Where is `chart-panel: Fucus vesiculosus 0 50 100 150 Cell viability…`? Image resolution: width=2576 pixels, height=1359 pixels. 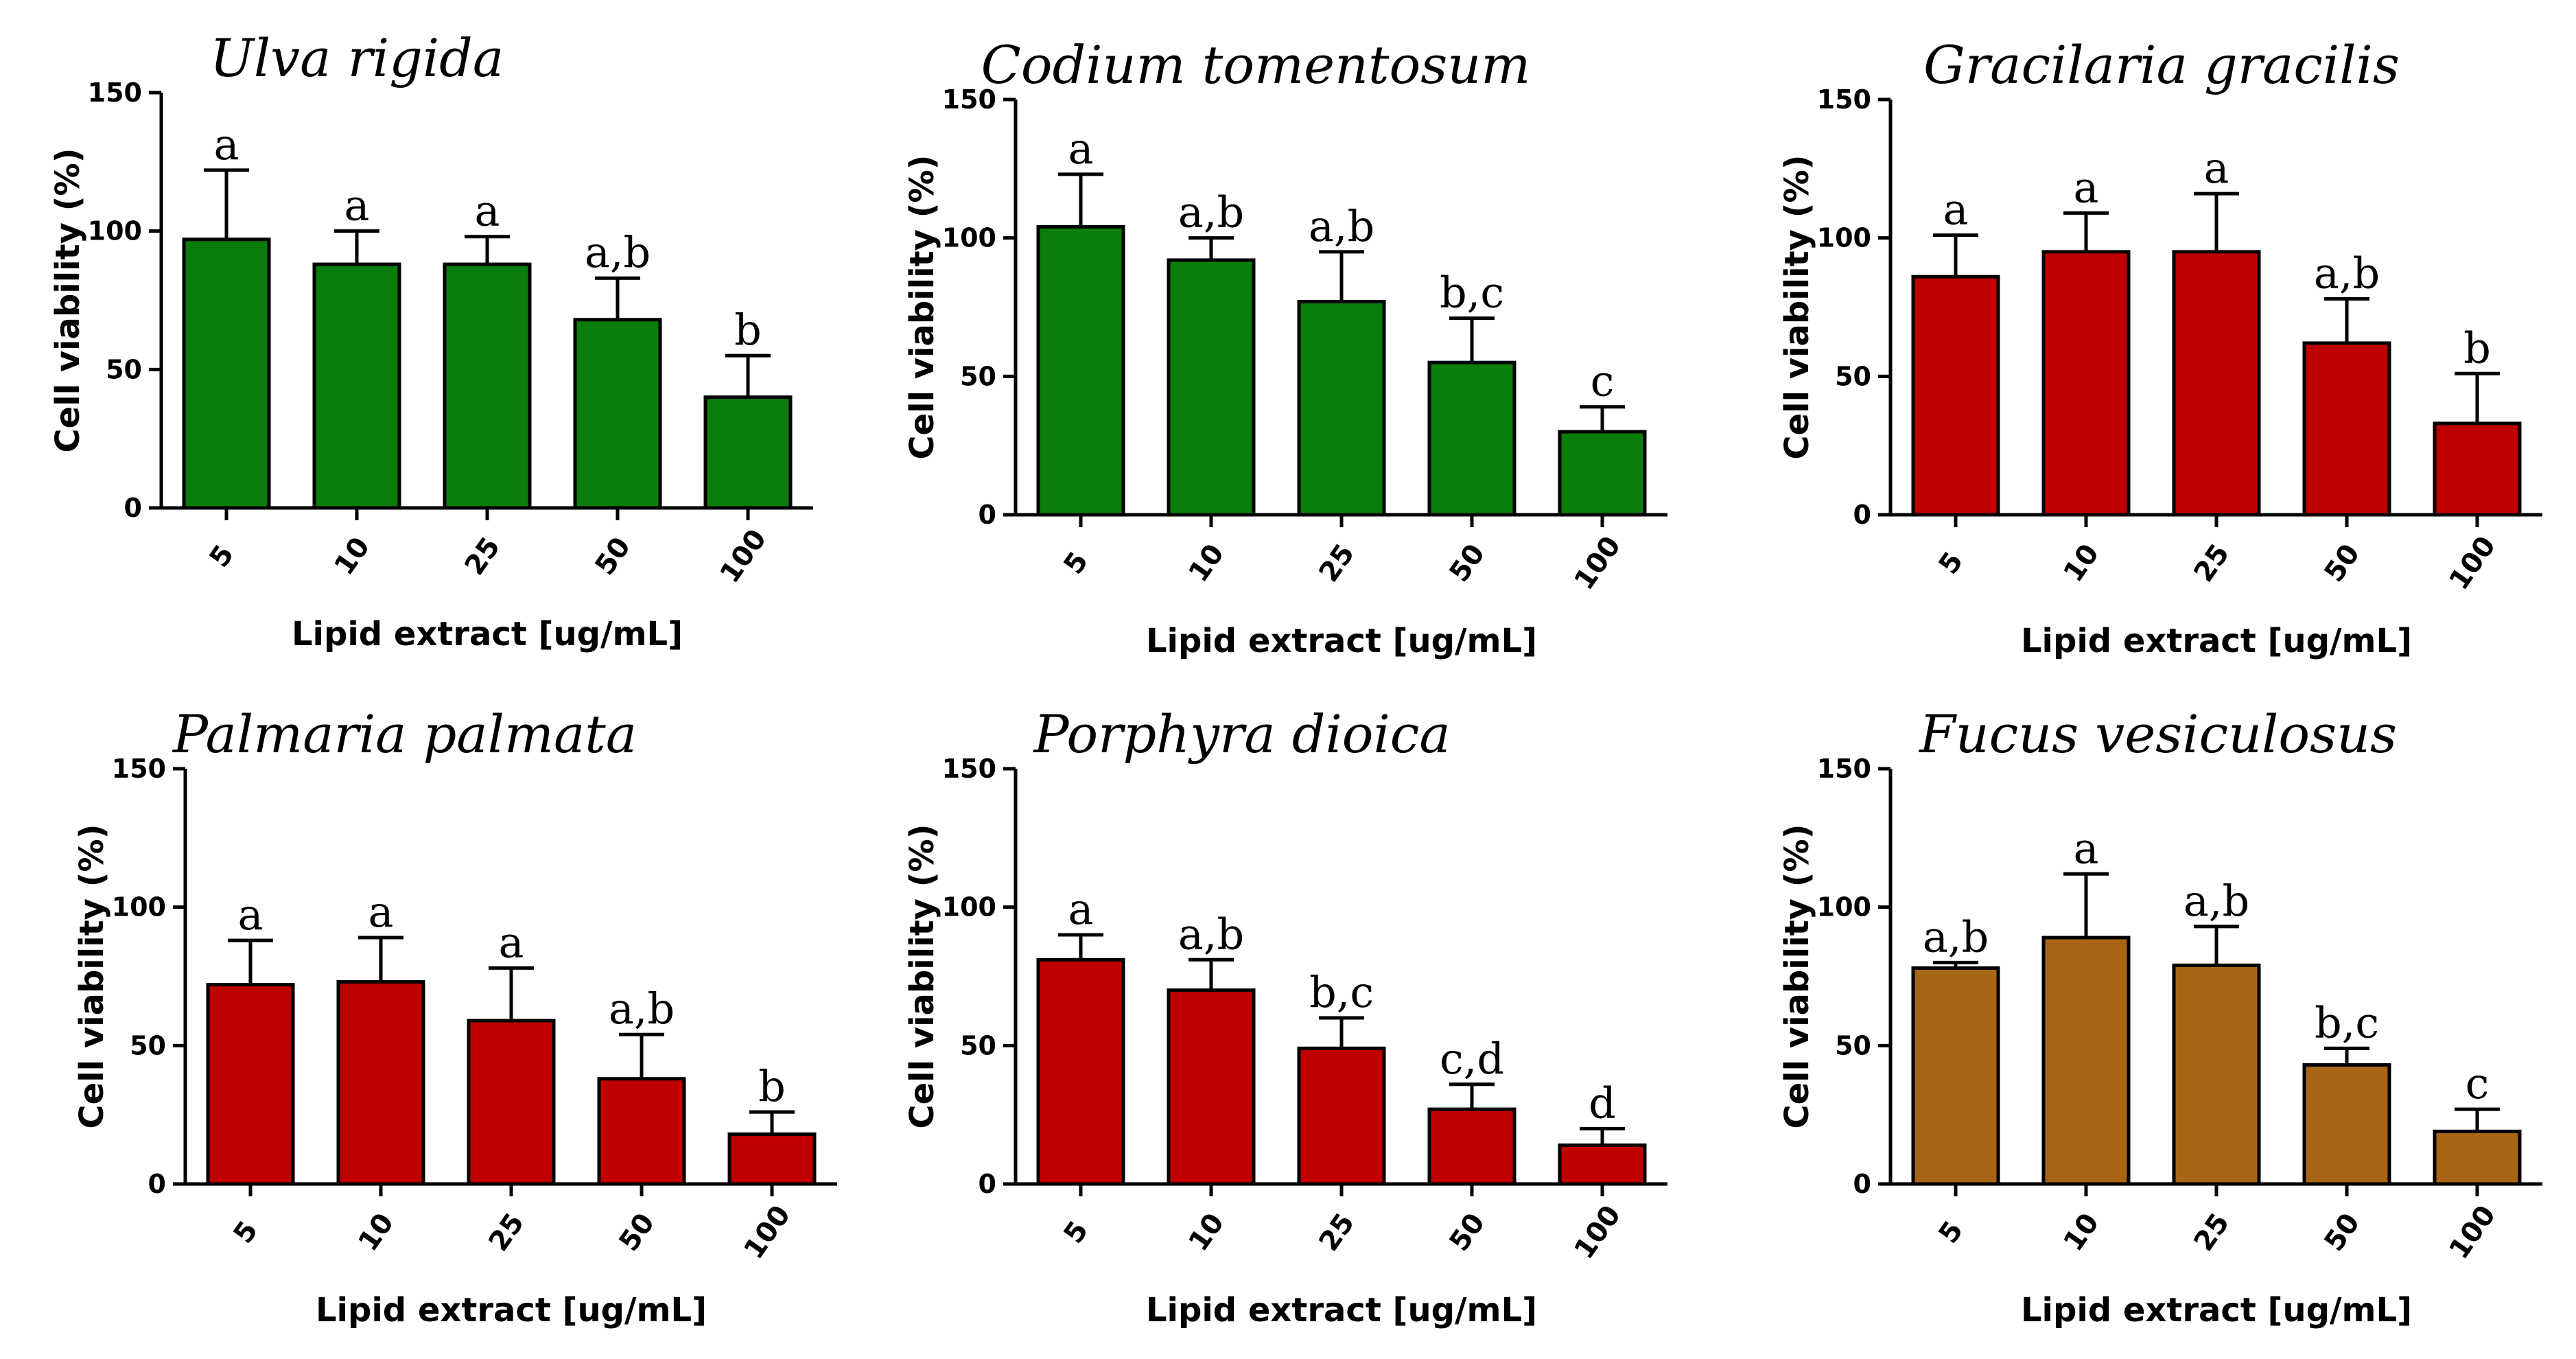
chart-panel: Fucus vesiculosus 0 50 100 150 Cell viability… is located at coordinates (2160, 1016).